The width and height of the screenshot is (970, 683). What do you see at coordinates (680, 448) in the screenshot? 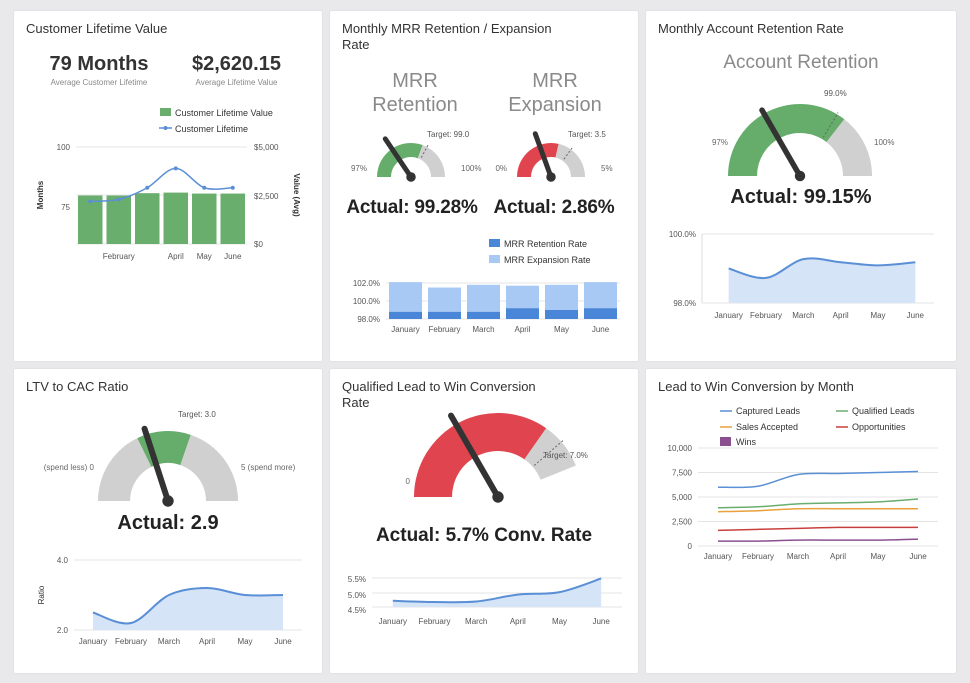
I see `y-tick-label: 10,000` at bounding box center [680, 448].